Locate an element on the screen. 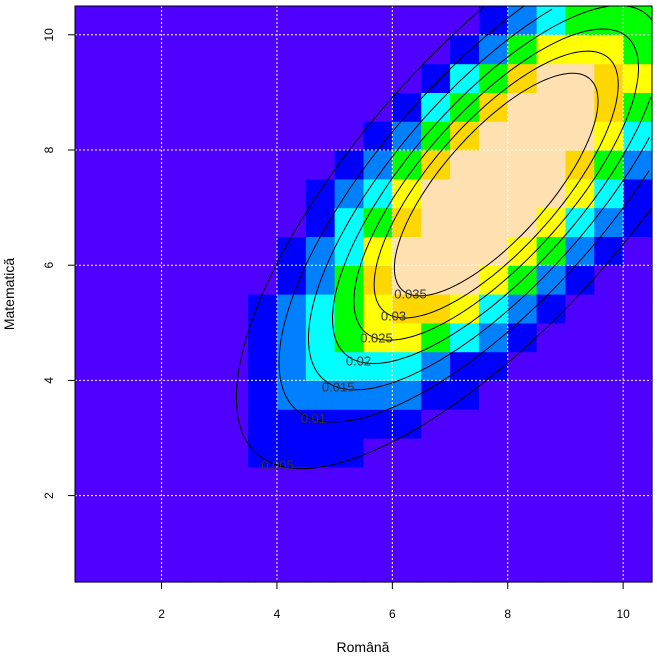 The height and width of the screenshot is (659, 657). contour-label: 0.01 is located at coordinates (313, 418).